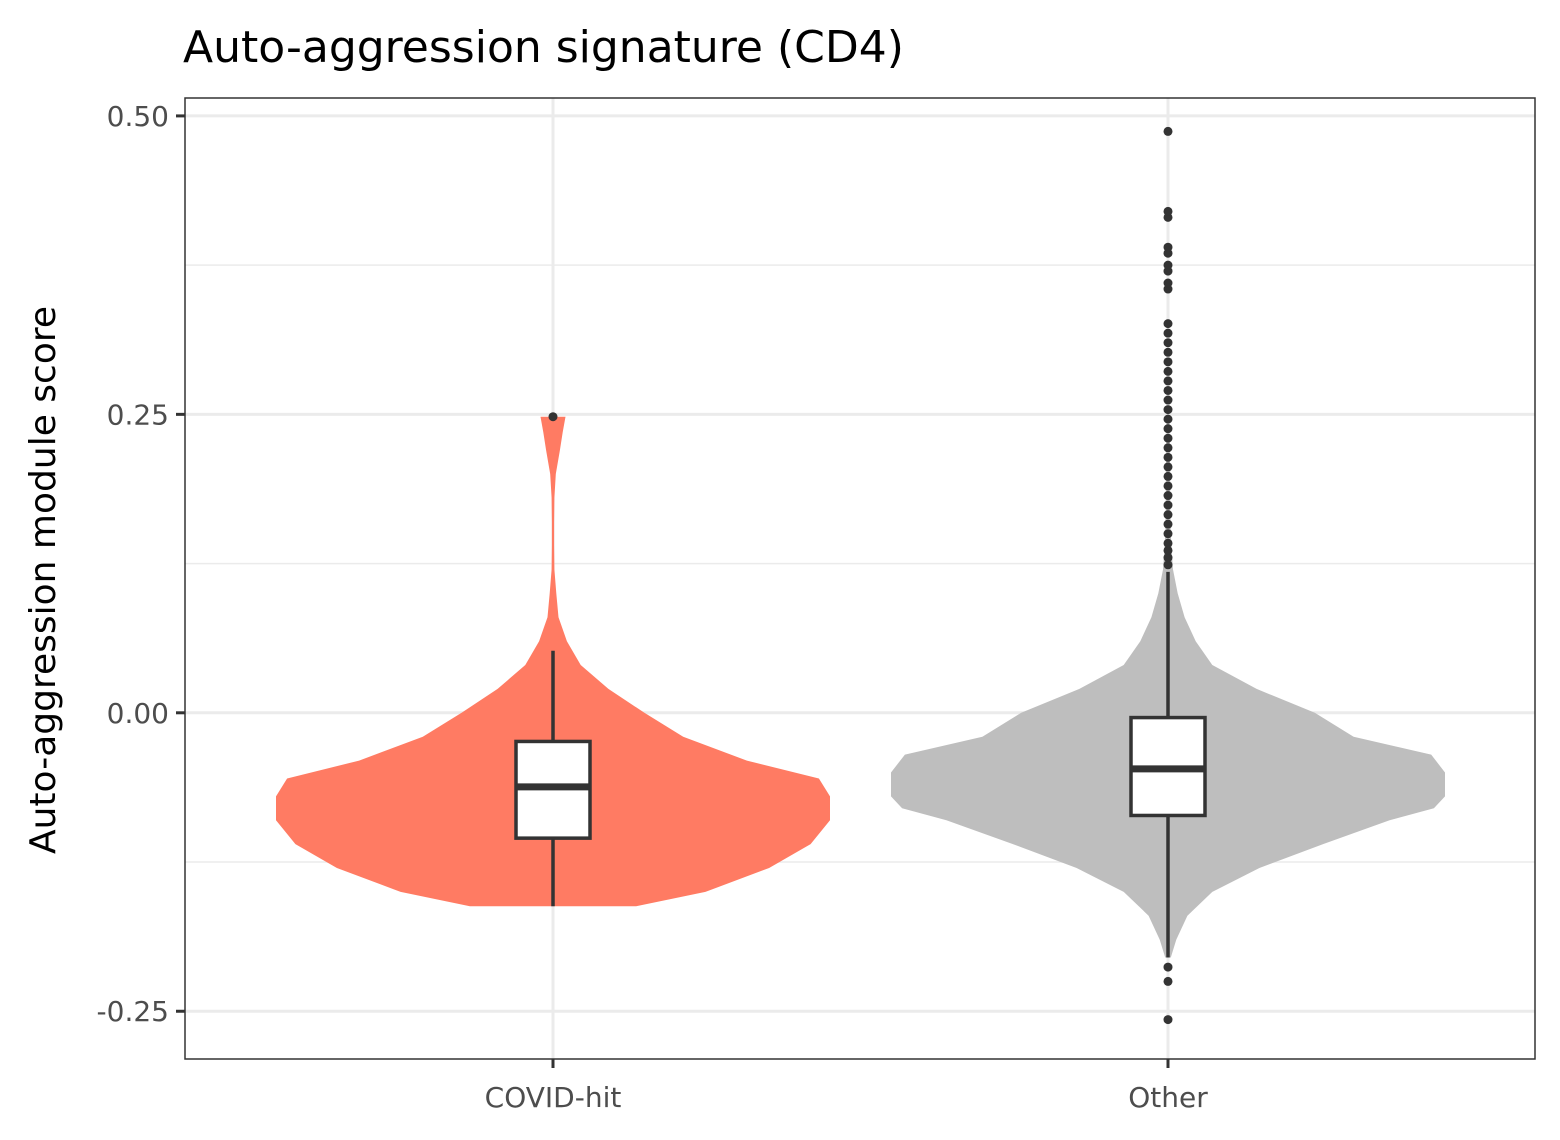 The image size is (1560, 1140). I want to click on y-tick-label: 0.00, so click(138, 713).